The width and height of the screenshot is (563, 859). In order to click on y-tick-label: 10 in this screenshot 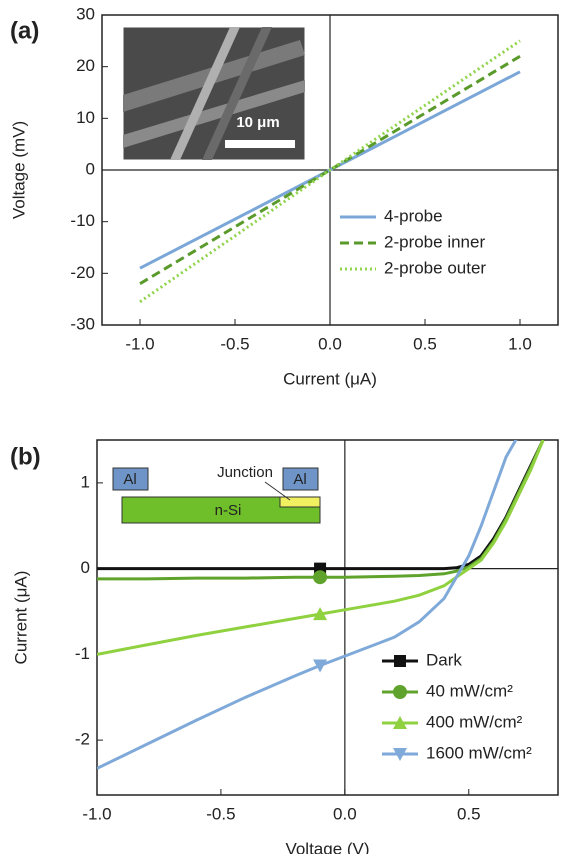, I will do `click(85, 117)`.